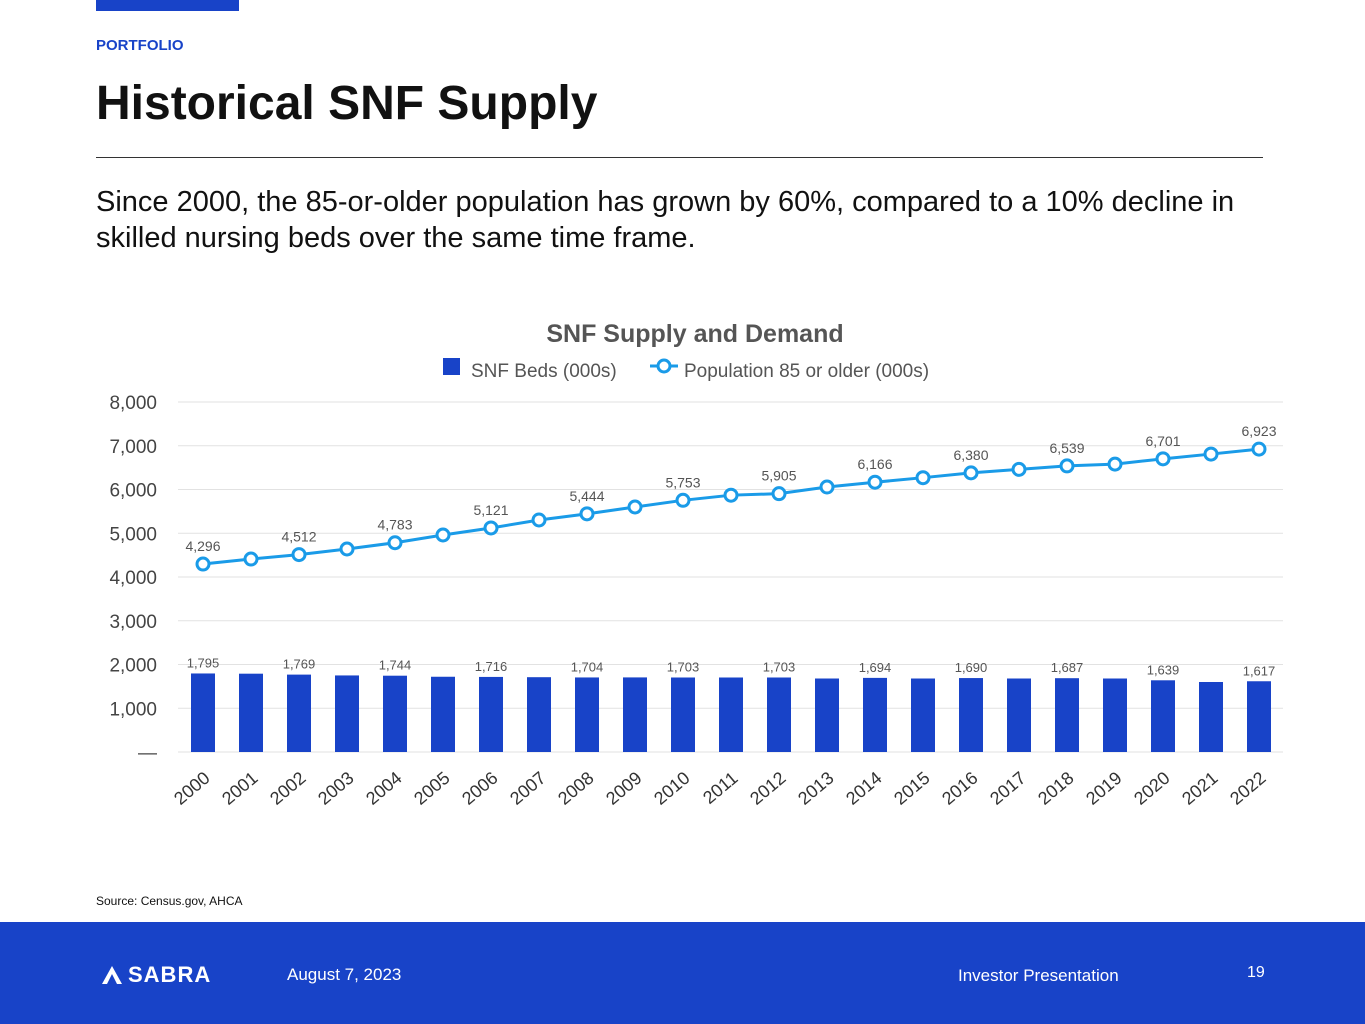 This screenshot has width=1365, height=1024. Describe the element at coordinates (133, 622) in the screenshot. I see `y-tick-label: 3,000` at that location.